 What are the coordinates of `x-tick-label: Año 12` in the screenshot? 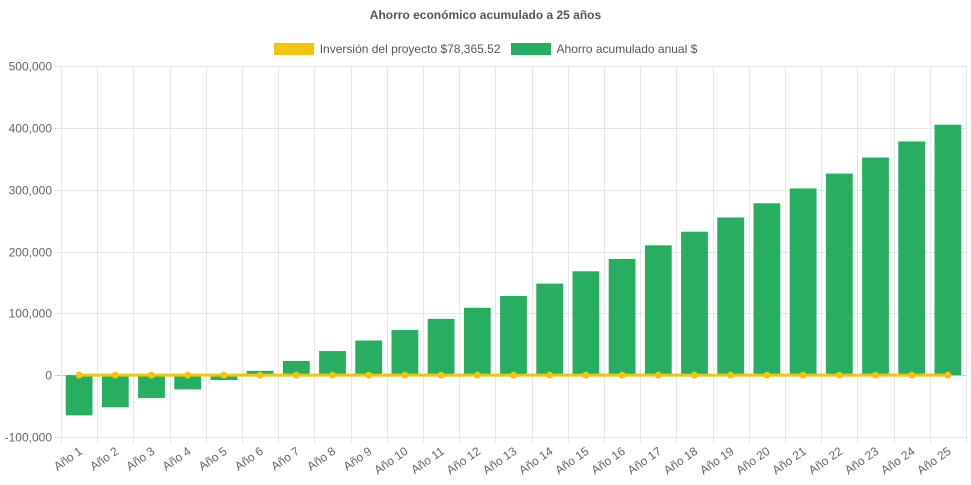 It's located at (463, 460).